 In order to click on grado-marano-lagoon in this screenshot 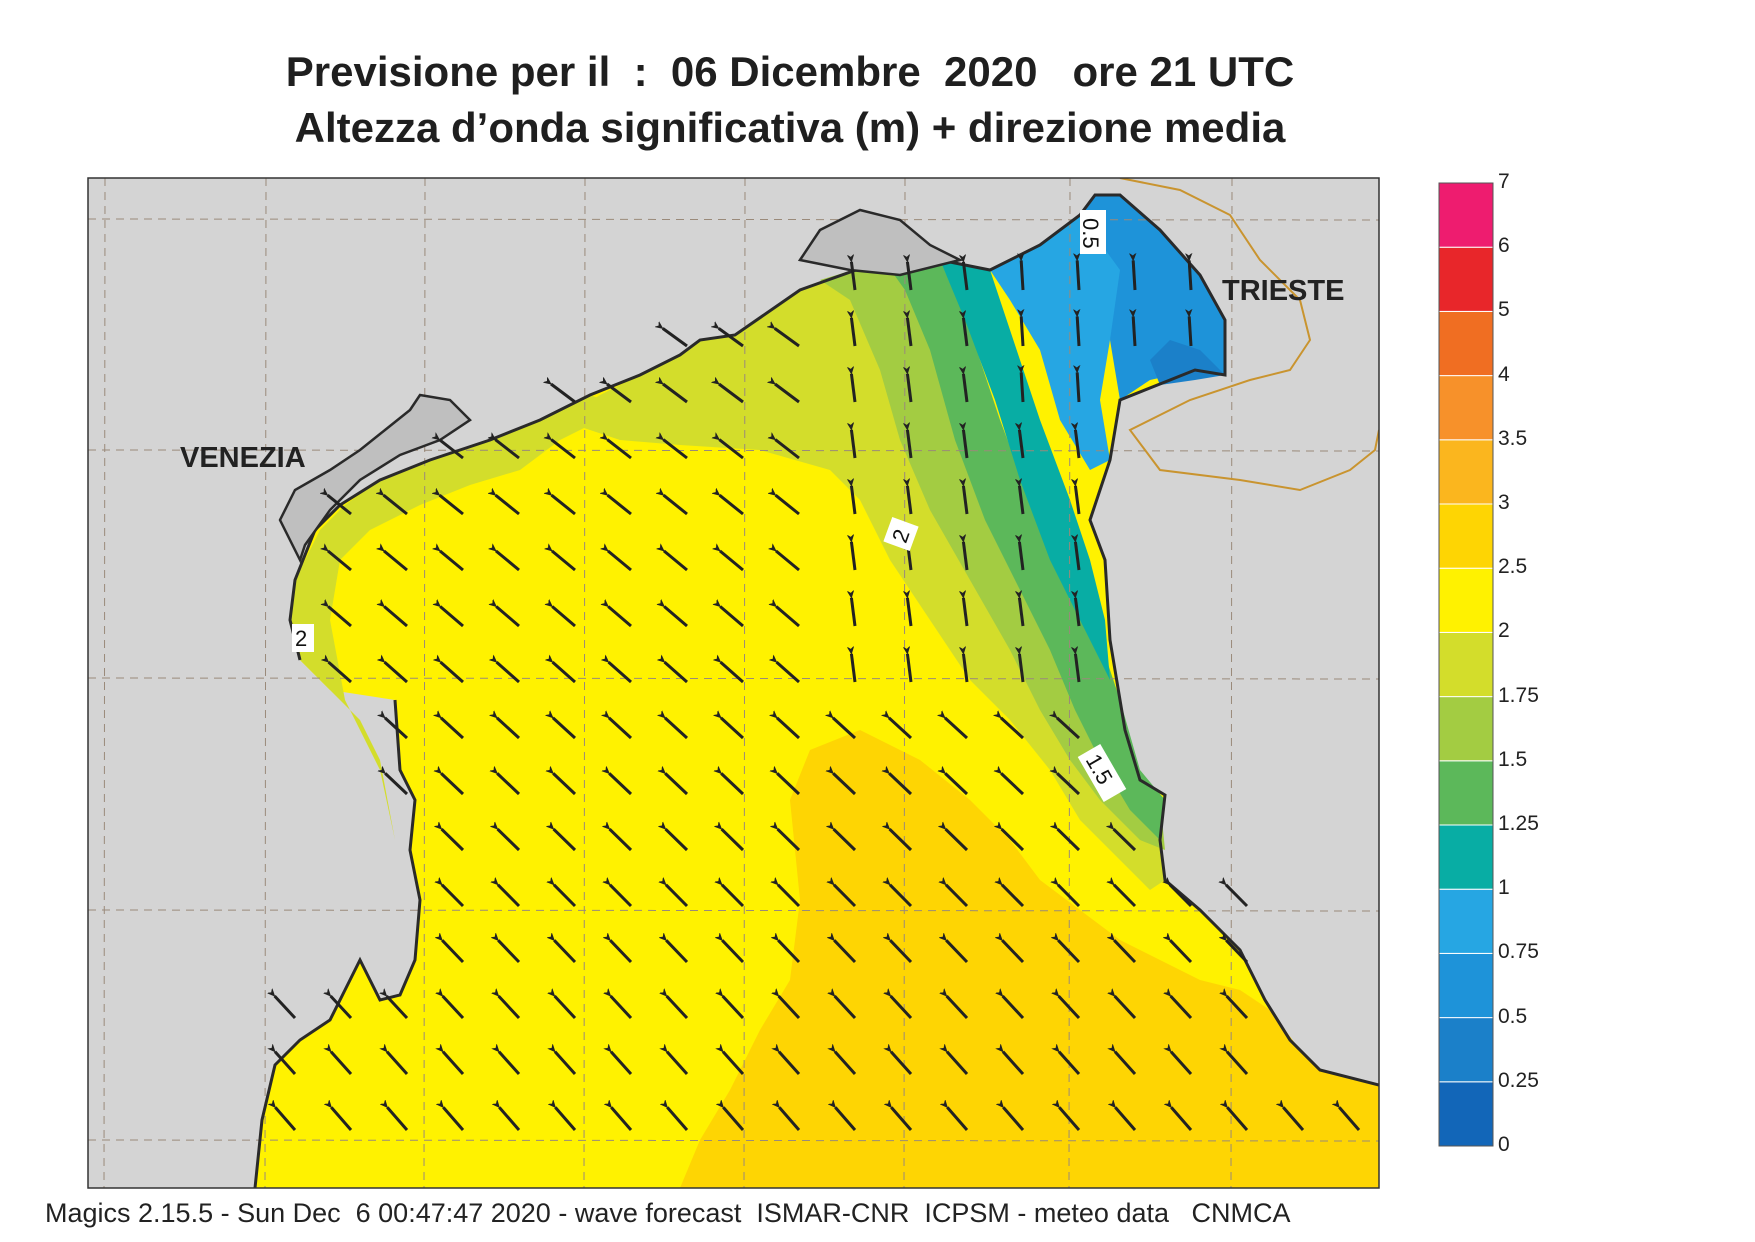, I will do `click(880, 242)`.